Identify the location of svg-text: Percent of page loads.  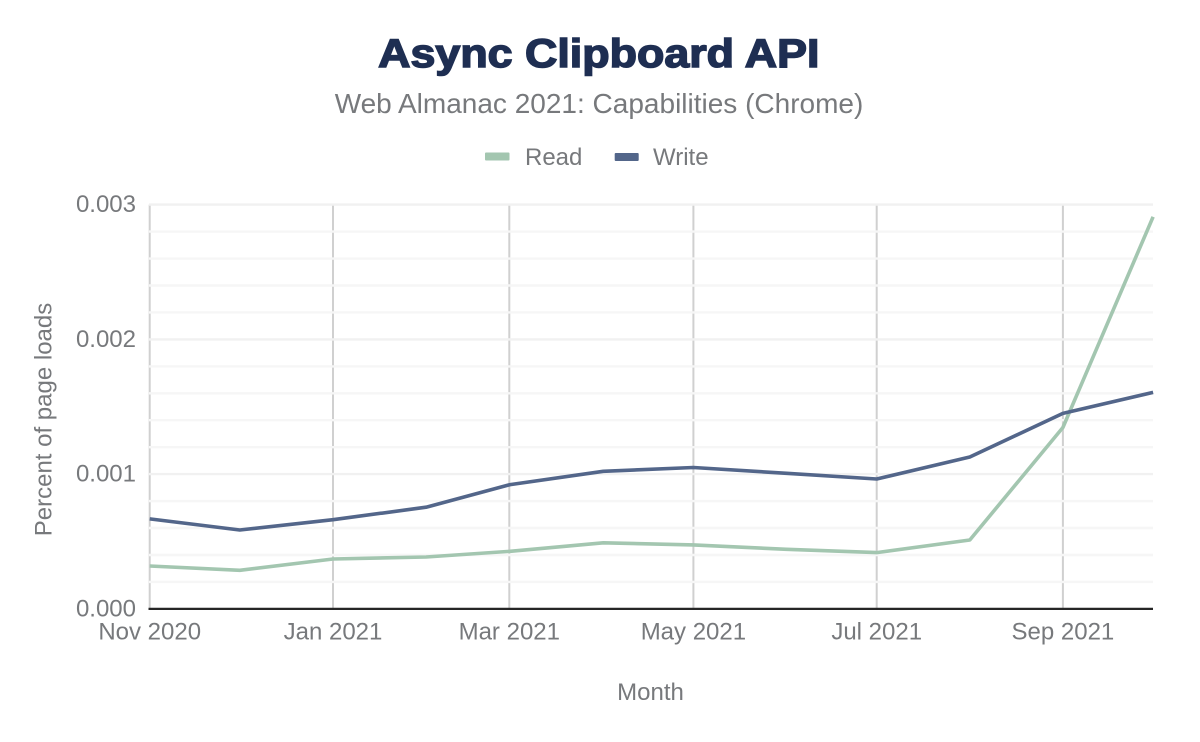
(44, 420).